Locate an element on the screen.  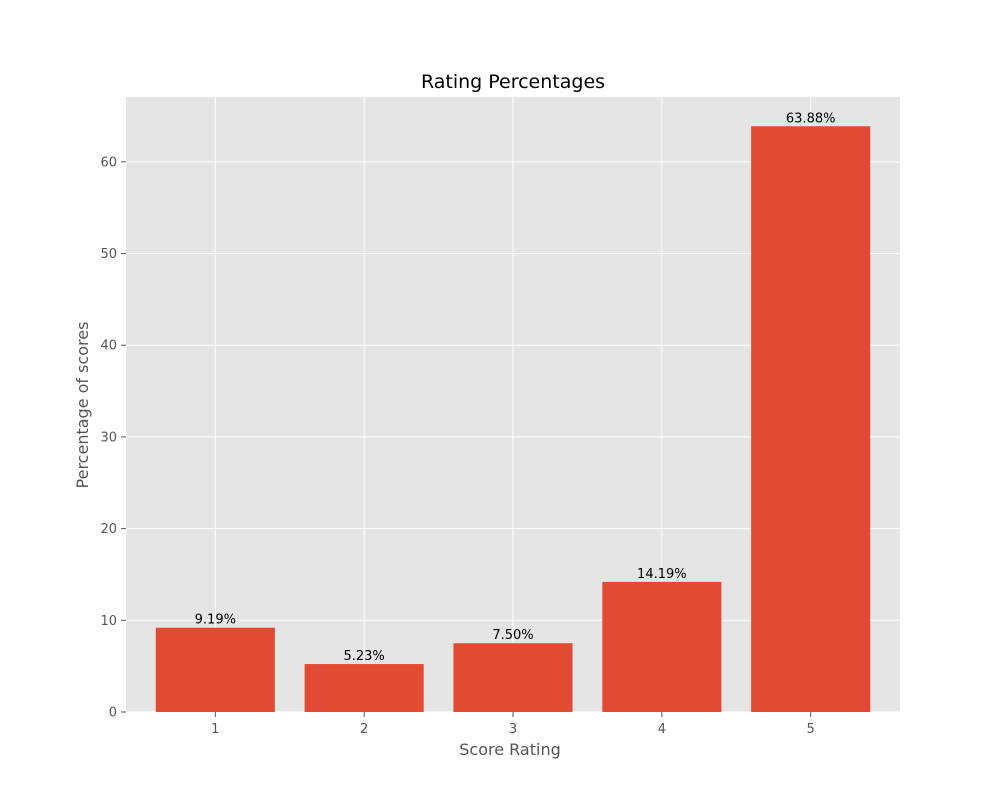
y-tick-label: 50 is located at coordinates (108, 254).